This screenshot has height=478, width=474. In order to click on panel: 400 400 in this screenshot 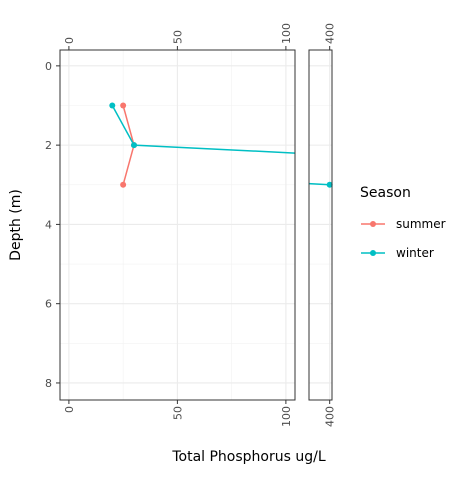, I will do `click(322, 225)`.